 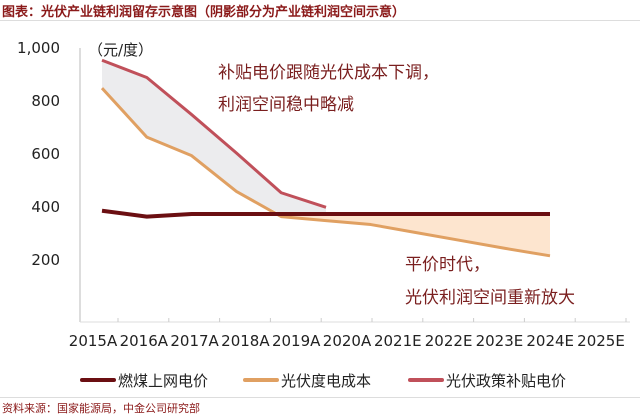 I want to click on chart-title: 图表：光伏产业链利润留存示意图（阴影部分为产业链利润空间示意）, so click(x=204, y=12).